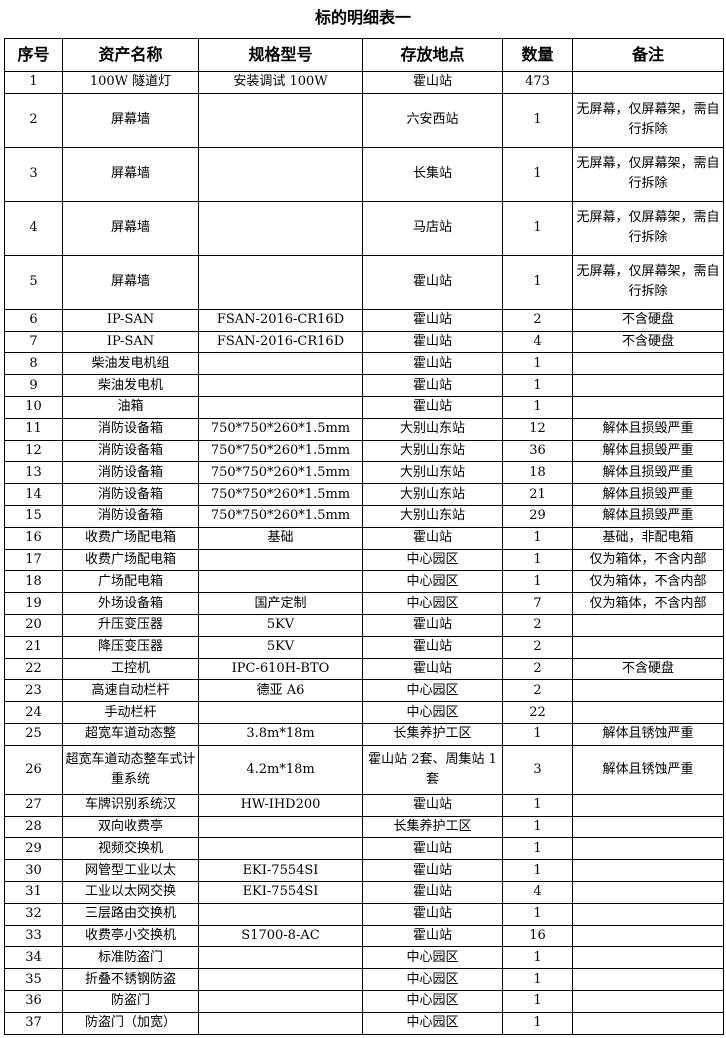  Describe the element at coordinates (33, 603) in the screenshot. I see `table-cell: 19` at that location.